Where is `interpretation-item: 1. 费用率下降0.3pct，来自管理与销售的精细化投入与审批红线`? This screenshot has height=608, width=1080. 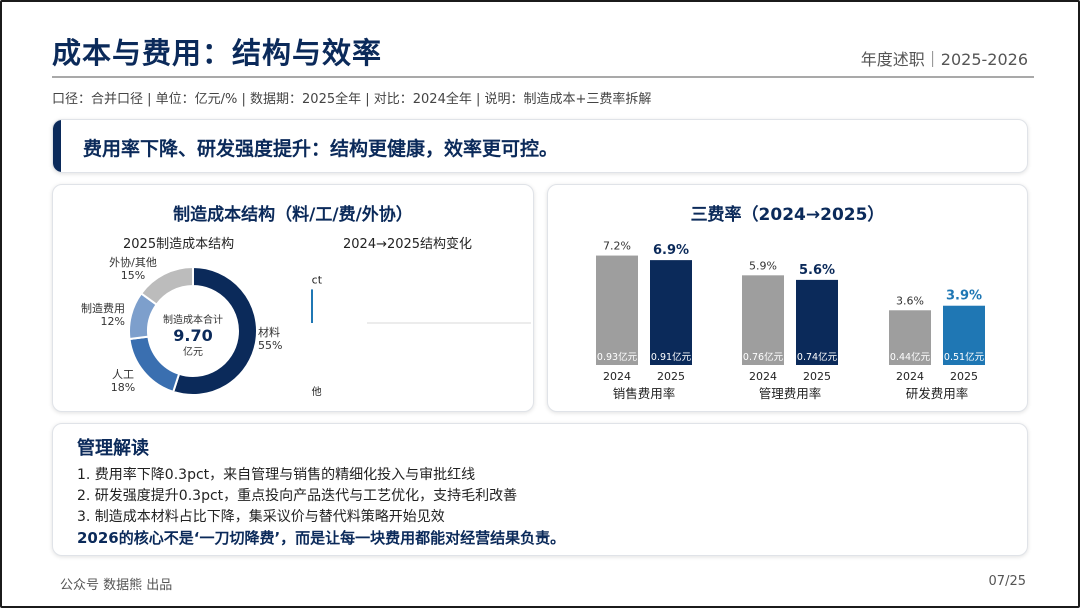 interpretation-item: 1. 费用率下降0.3pct，来自管理与销售的精细化投入与审批红线 is located at coordinates (276, 475).